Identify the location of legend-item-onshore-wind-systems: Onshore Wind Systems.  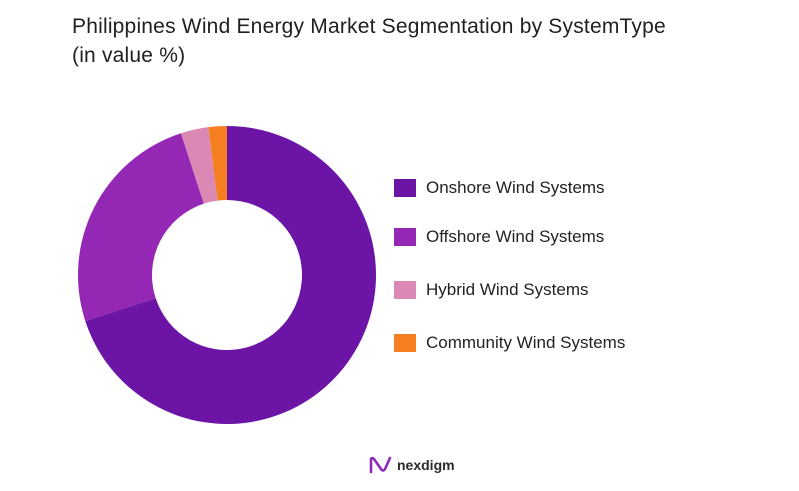
(499, 188).